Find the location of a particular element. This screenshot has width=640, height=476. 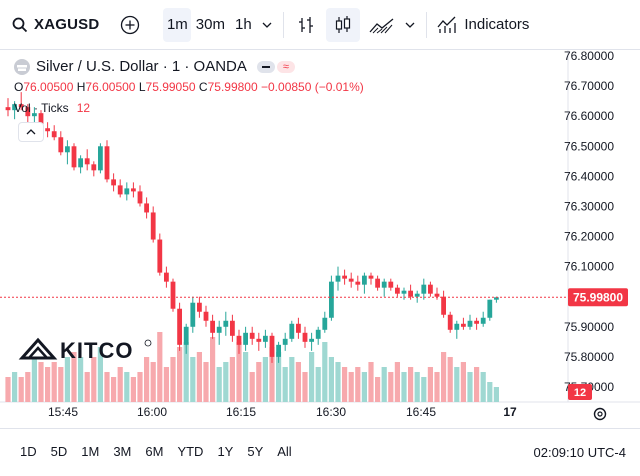

price-tick-label: 76.20000 is located at coordinates (589, 237).